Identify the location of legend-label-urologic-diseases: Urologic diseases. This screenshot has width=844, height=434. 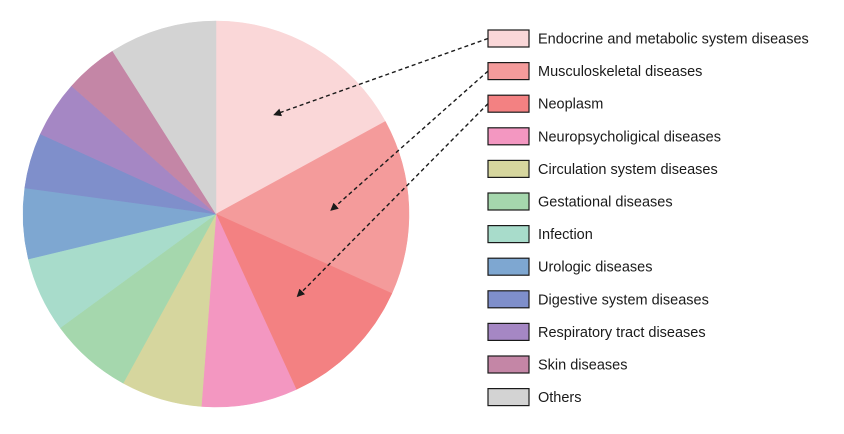
(595, 268).